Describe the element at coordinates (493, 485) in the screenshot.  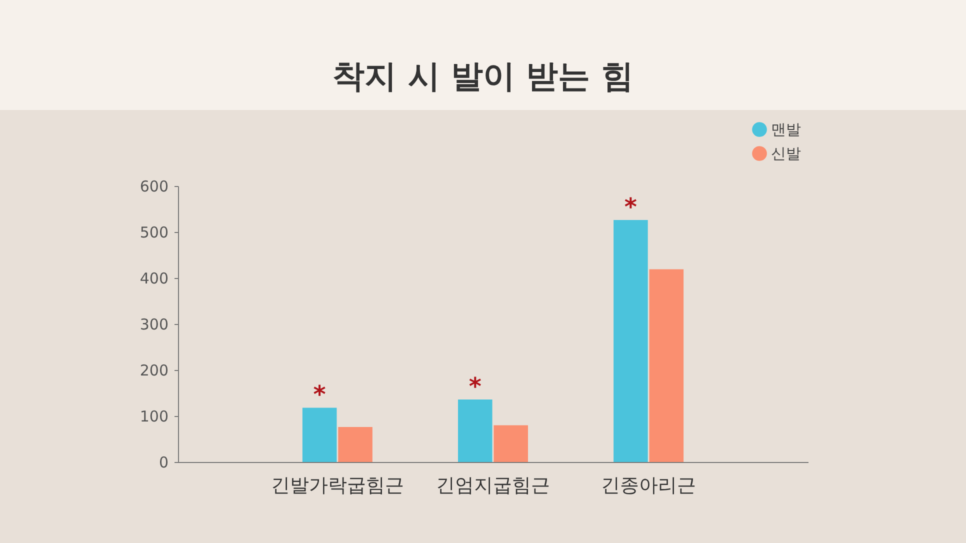
I see `x-tick-label: 긴엄지굽힘근` at that location.